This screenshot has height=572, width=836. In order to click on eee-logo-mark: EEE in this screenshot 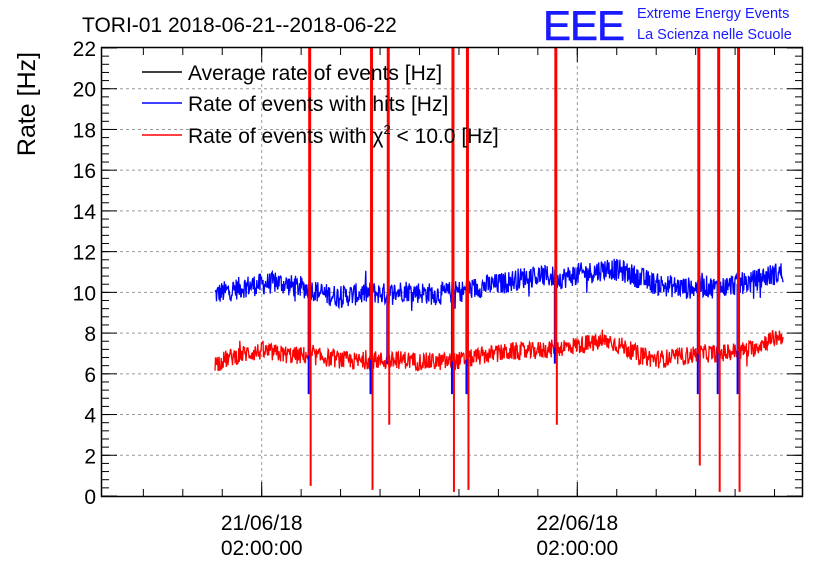, I will do `click(583, 25)`.